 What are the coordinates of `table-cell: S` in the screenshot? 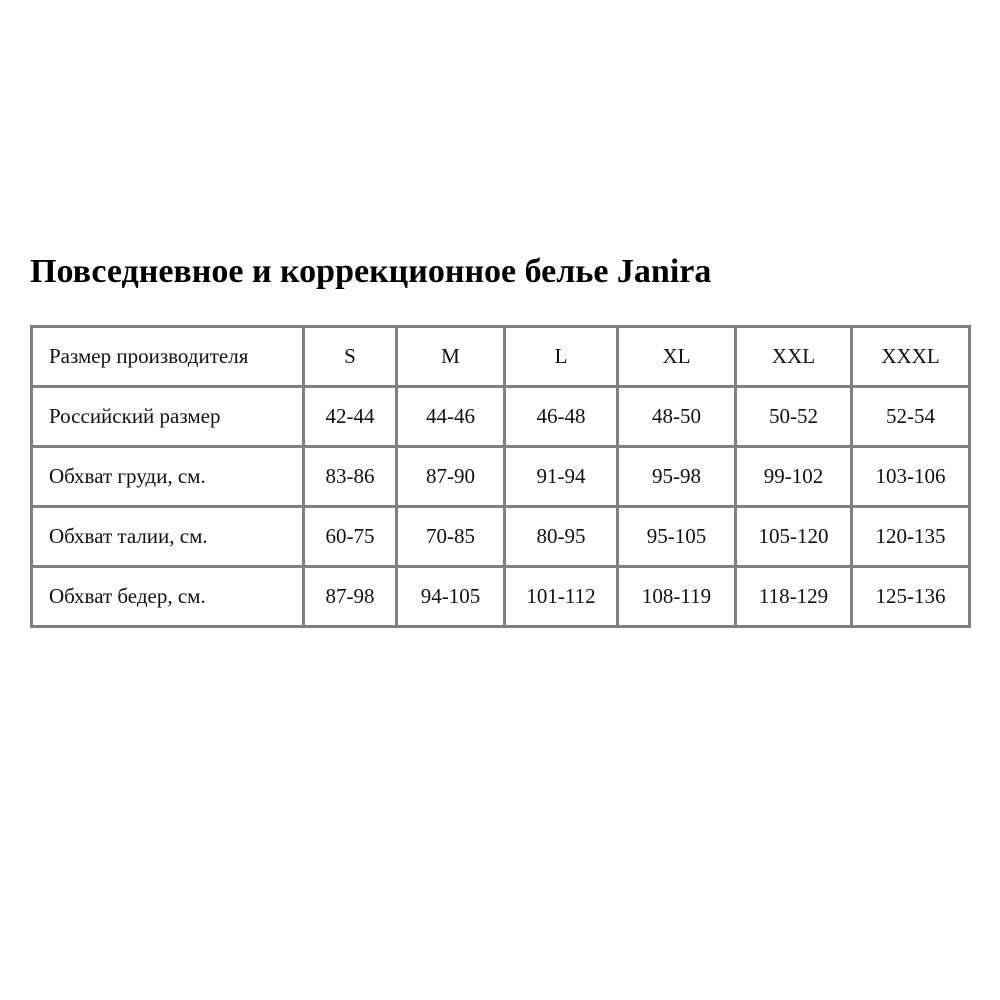 It's located at (350, 356).